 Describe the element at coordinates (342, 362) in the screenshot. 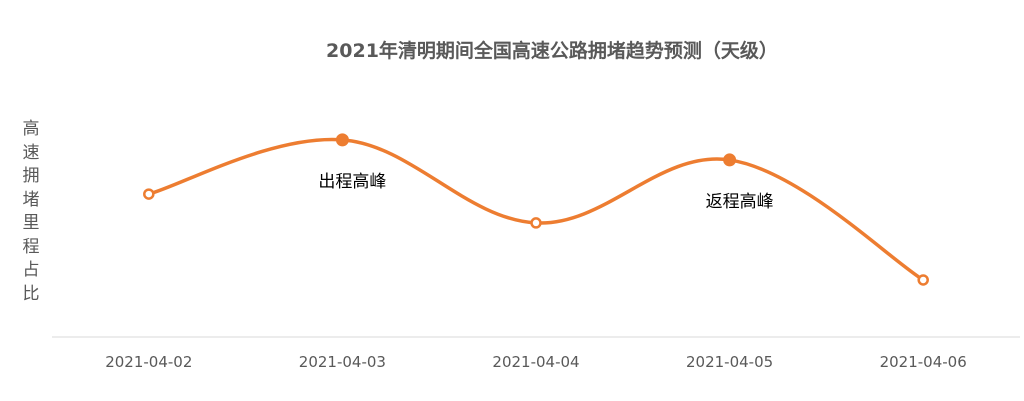

I see `x-tick-label: 2021-04-03` at that location.